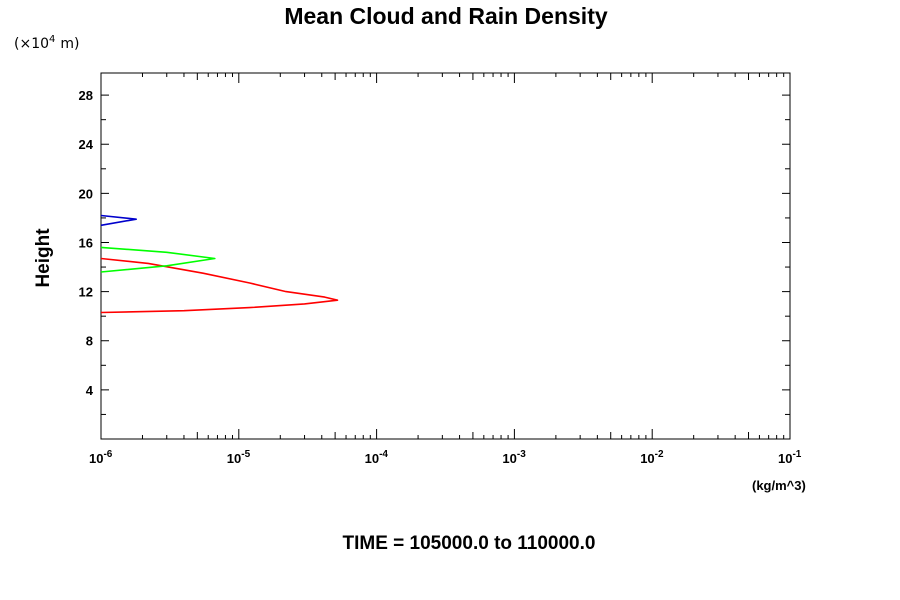  Describe the element at coordinates (521, 454) in the screenshot. I see `x-tick-exponent: -3` at that location.